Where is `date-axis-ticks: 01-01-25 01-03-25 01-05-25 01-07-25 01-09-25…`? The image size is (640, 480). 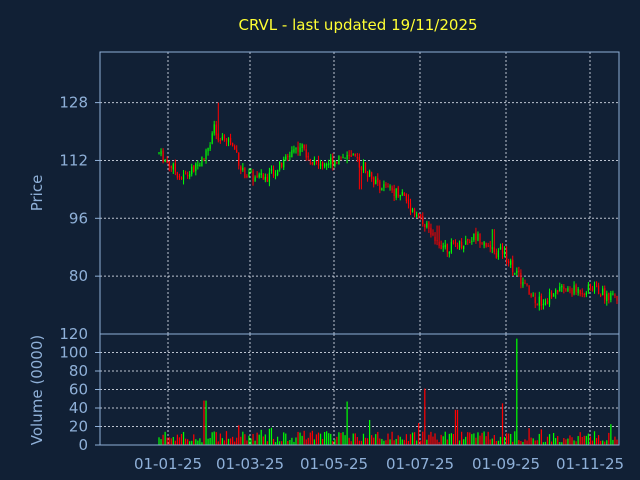 date-axis-ticks: 01-01-25 01-03-25 01-05-25 01-07-25 01-09-25… is located at coordinates (379, 464).